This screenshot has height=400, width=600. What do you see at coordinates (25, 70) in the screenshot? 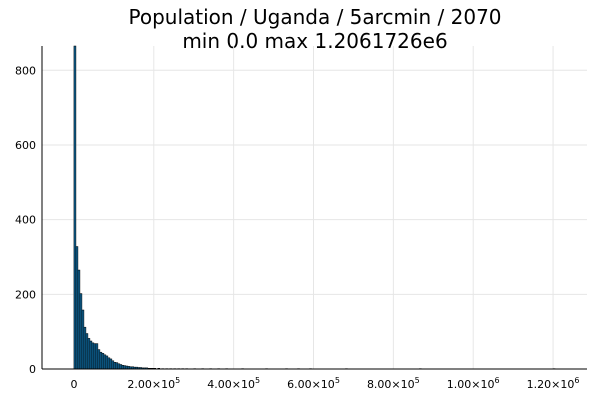
I see `y-tick-label: 800` at bounding box center [25, 70].